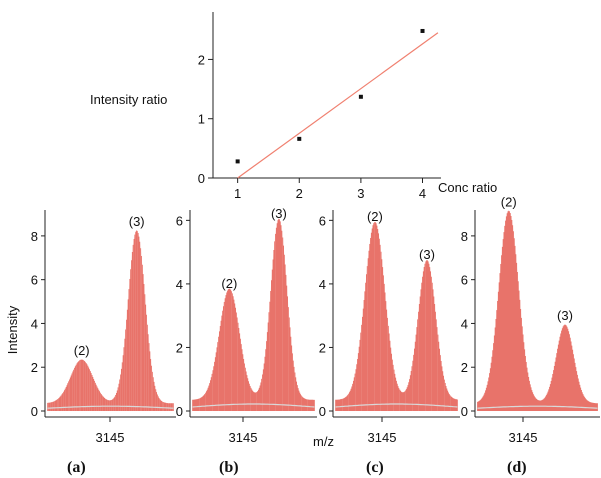  Describe the element at coordinates (12, 329) in the screenshot. I see `intensity-axis-label: Intensity` at that location.